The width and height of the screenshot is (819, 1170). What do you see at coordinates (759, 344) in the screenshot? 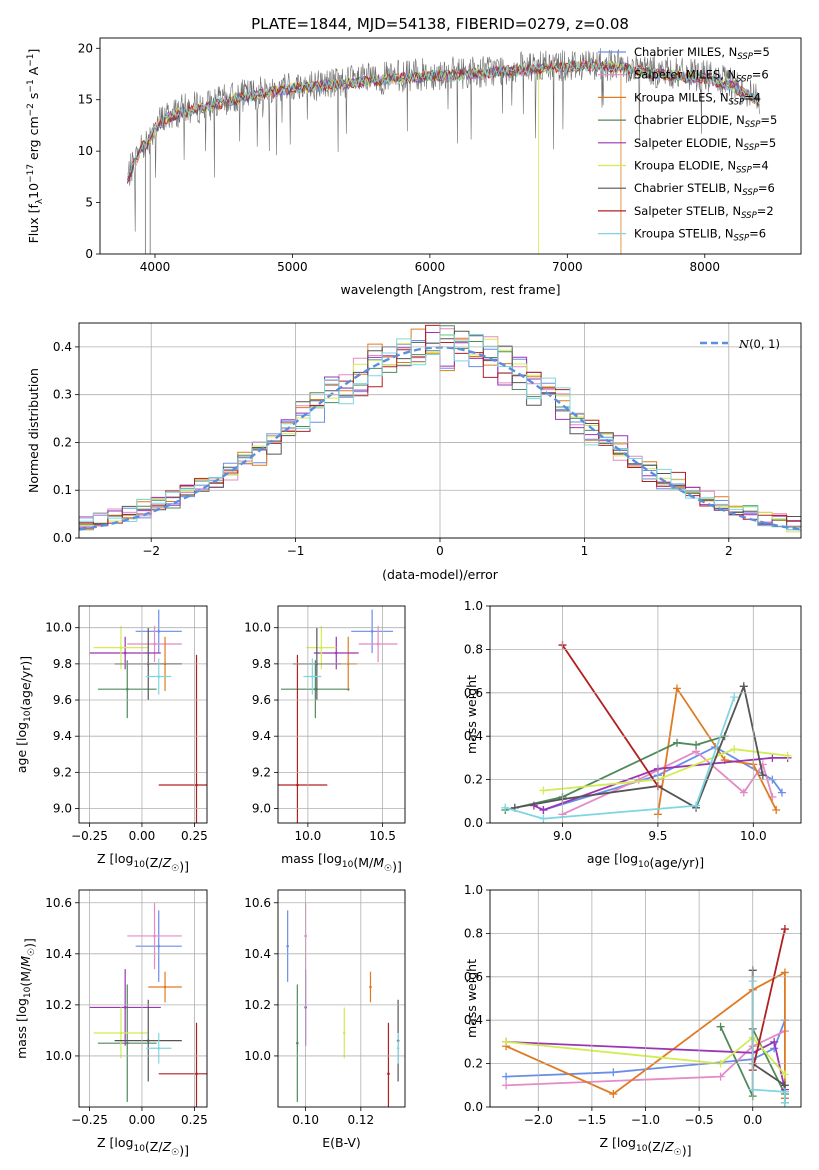
I see `legend-entry: N(0, 1)` at bounding box center [759, 344].